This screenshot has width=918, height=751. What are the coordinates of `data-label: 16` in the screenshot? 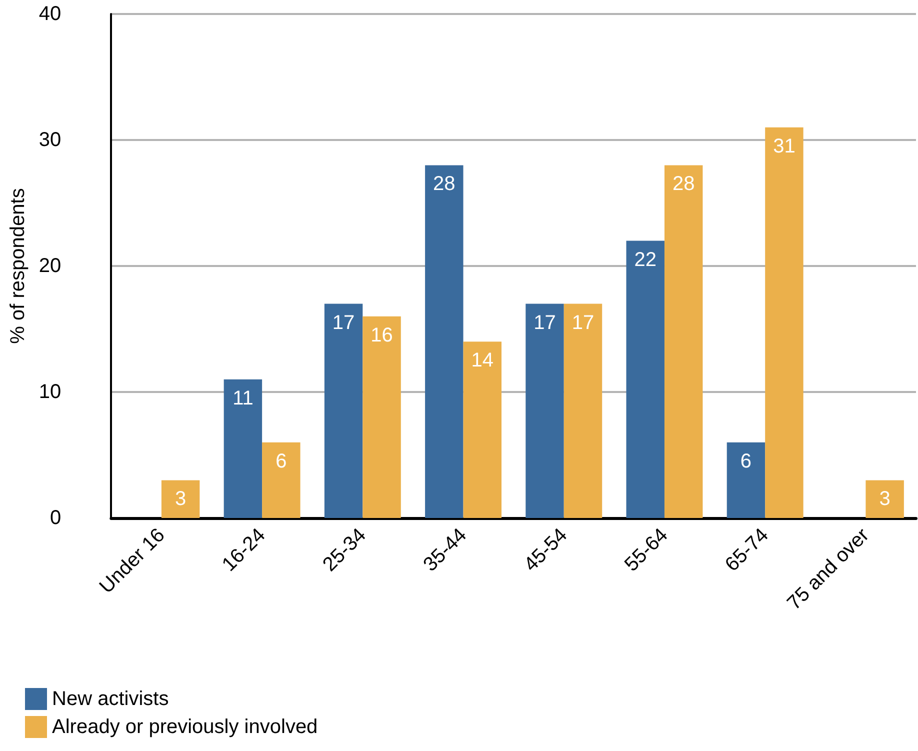 It's located at (381, 335).